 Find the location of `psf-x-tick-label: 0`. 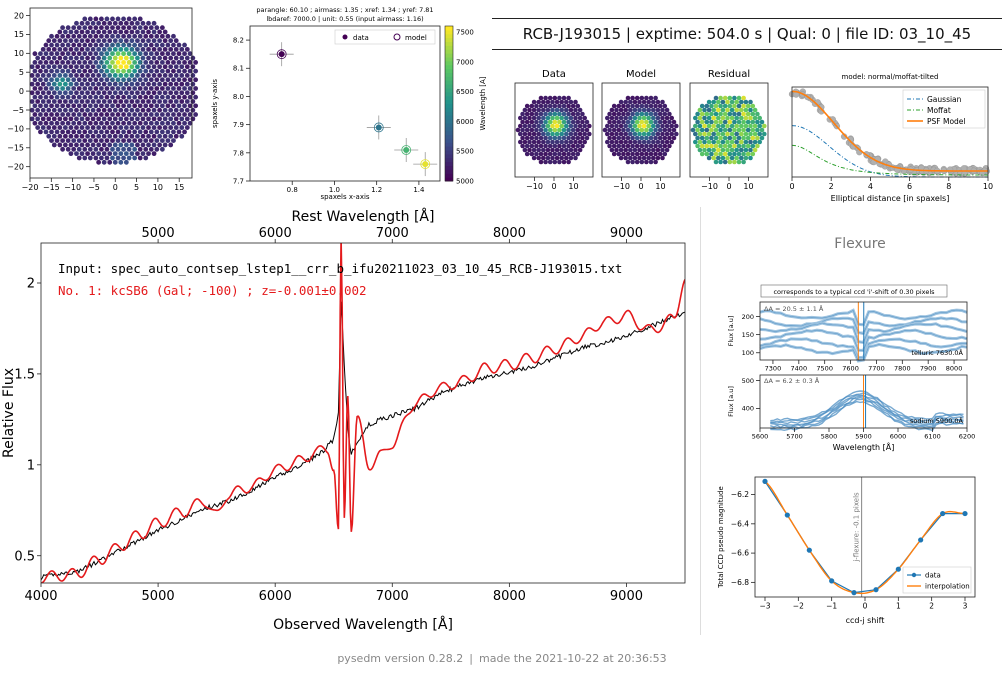

psf-x-tick-label: 0 is located at coordinates (728, 186).